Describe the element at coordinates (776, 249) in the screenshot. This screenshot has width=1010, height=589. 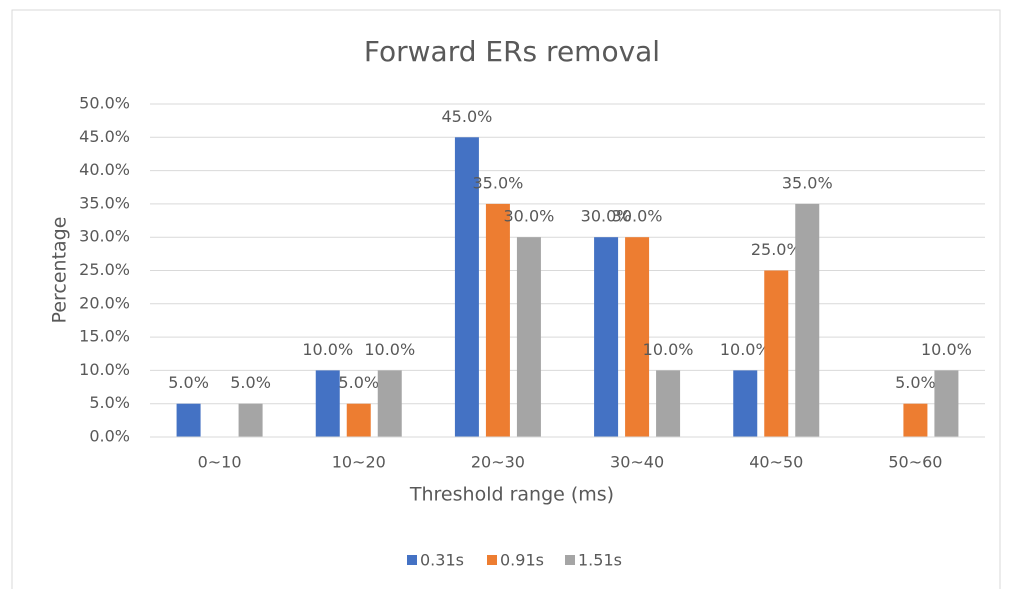
I see `data-label: 25.0%` at that location.